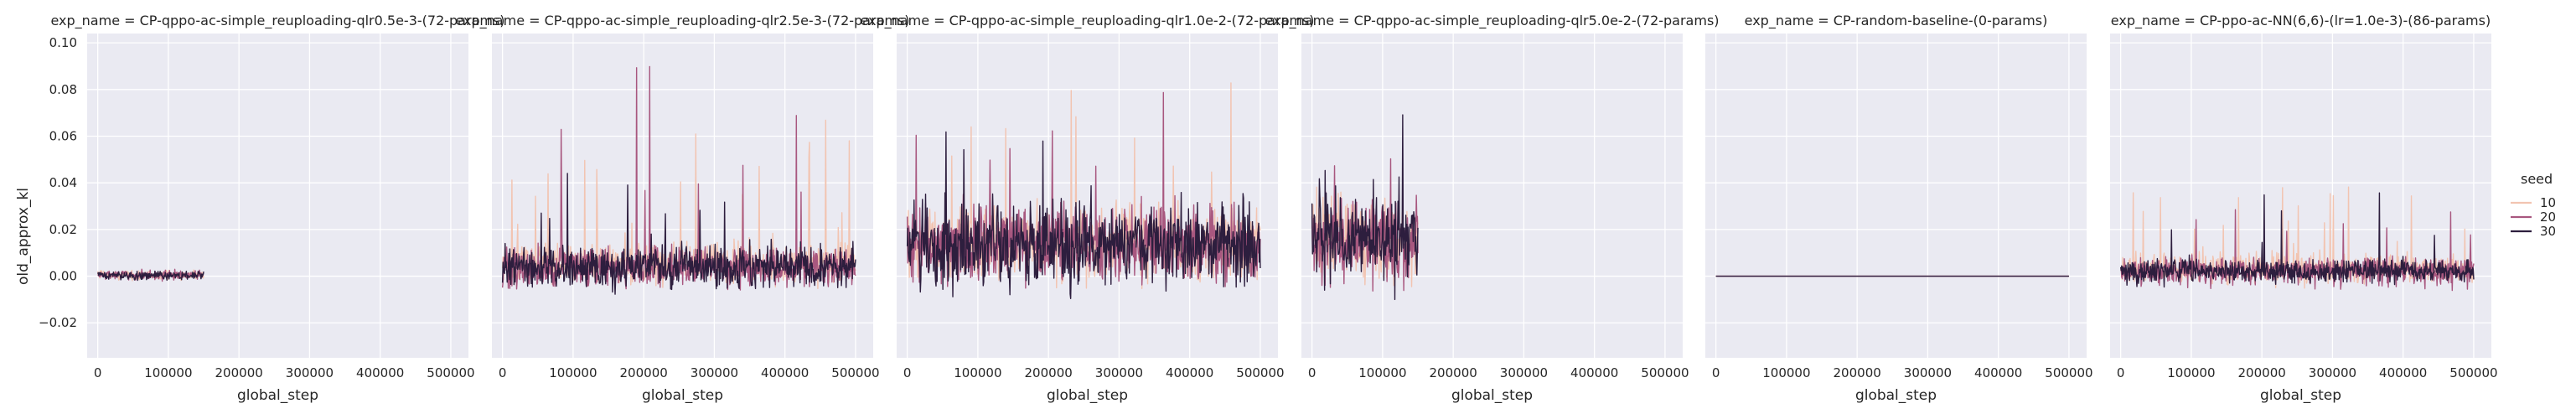 Image resolution: width=2576 pixels, height=419 pixels. What do you see at coordinates (2548, 202) in the screenshot?
I see `legend-label-seed-10: 10` at bounding box center [2548, 202].